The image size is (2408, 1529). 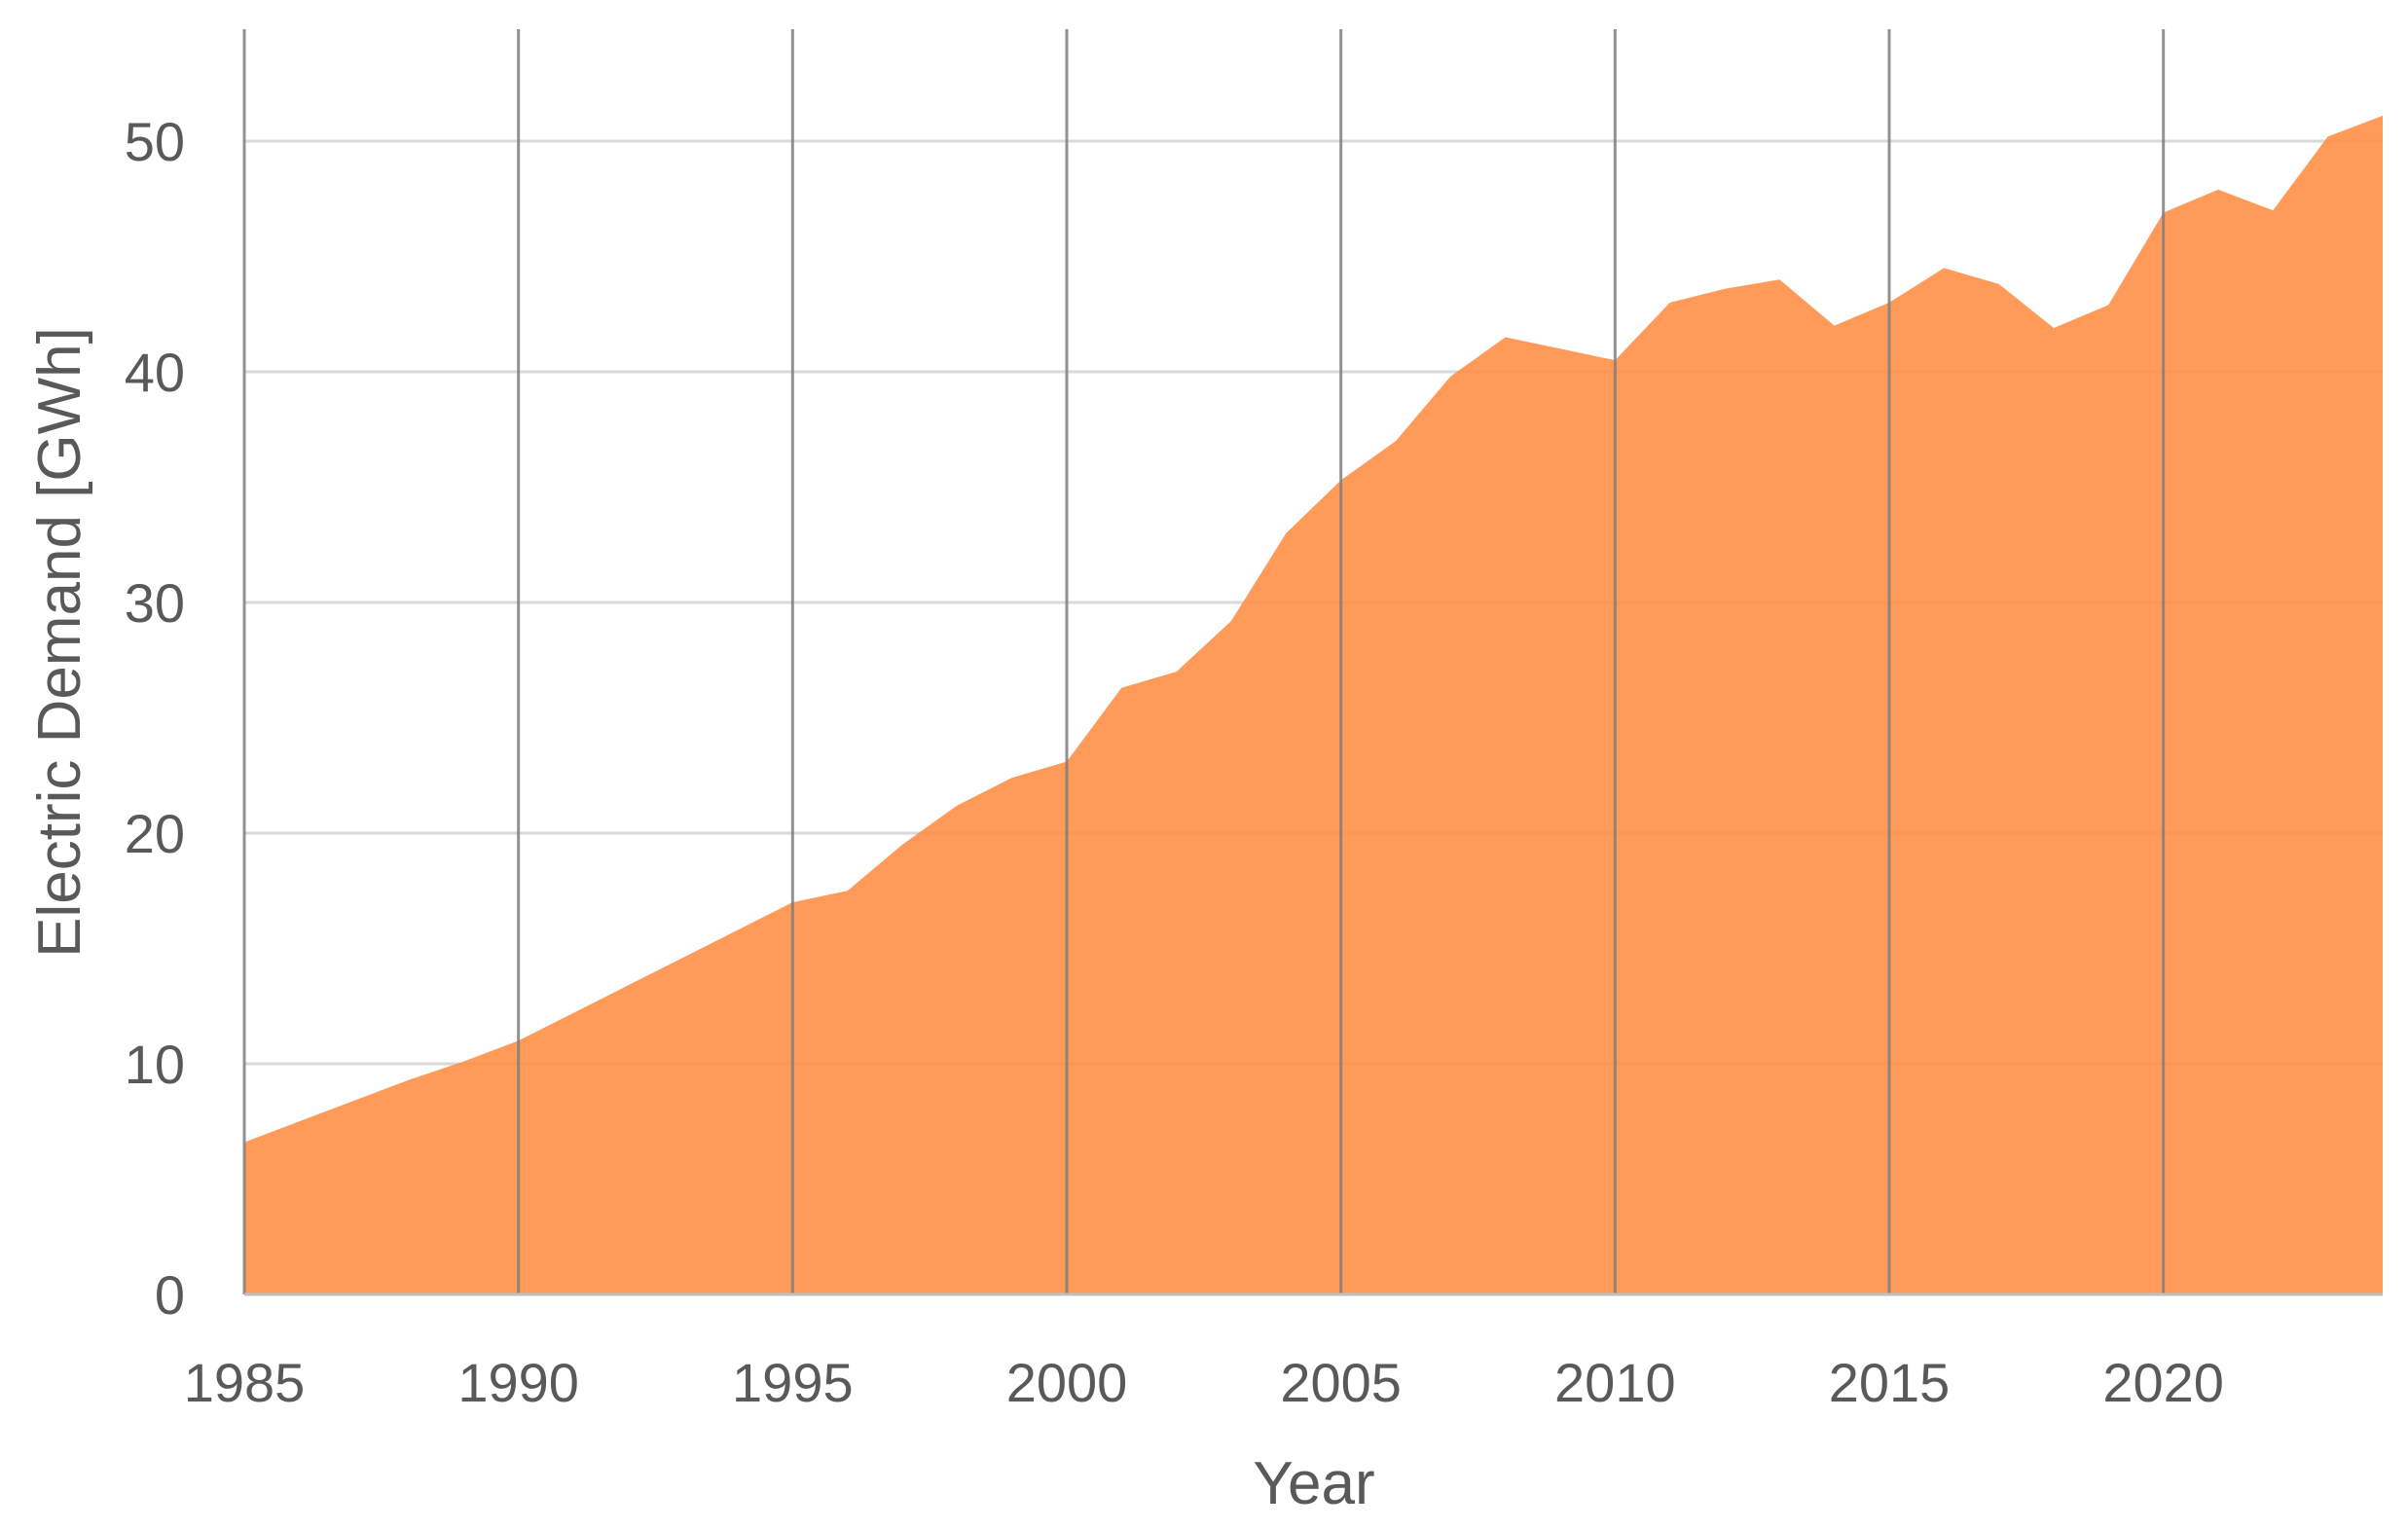 What do you see at coordinates (518, 1382) in the screenshot?
I see `x-tick-label-1990: 1990` at bounding box center [518, 1382].